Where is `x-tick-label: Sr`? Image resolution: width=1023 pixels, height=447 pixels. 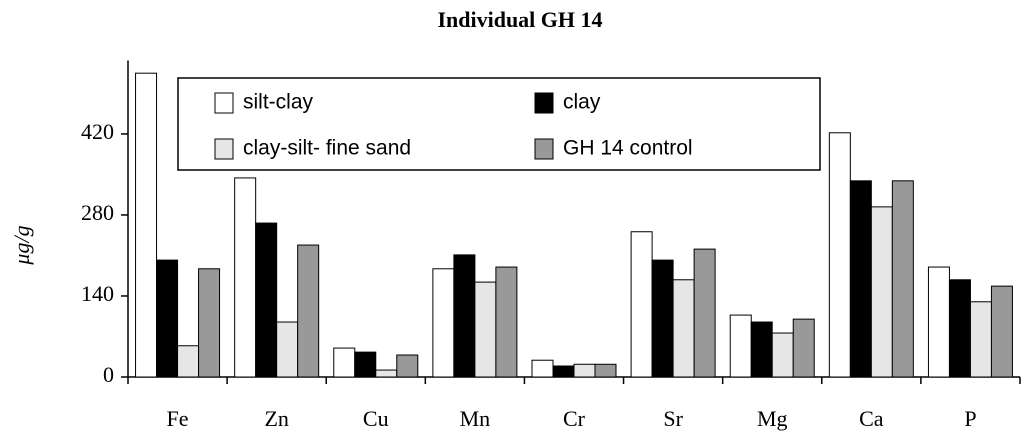
x-tick-label: Sr is located at coordinates (673, 418).